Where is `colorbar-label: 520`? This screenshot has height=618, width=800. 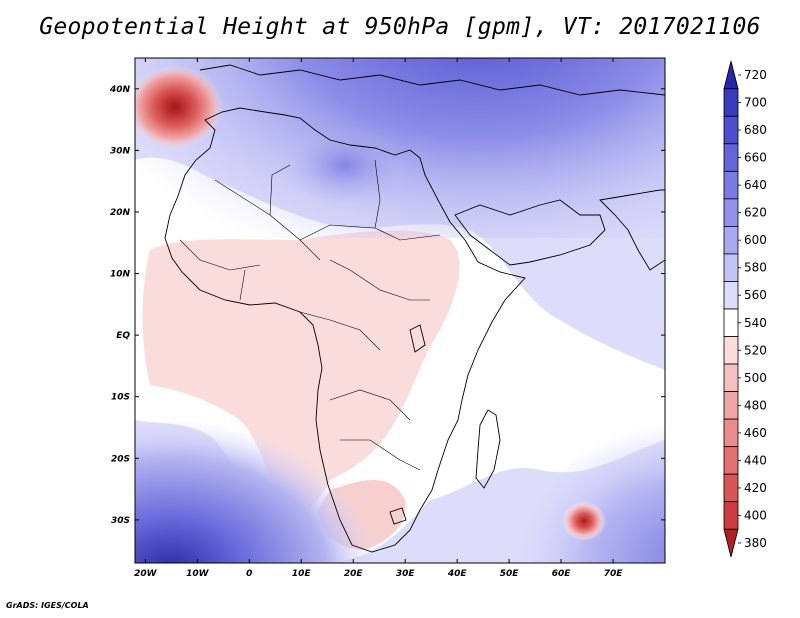 colorbar-label: 520 is located at coordinates (755, 350).